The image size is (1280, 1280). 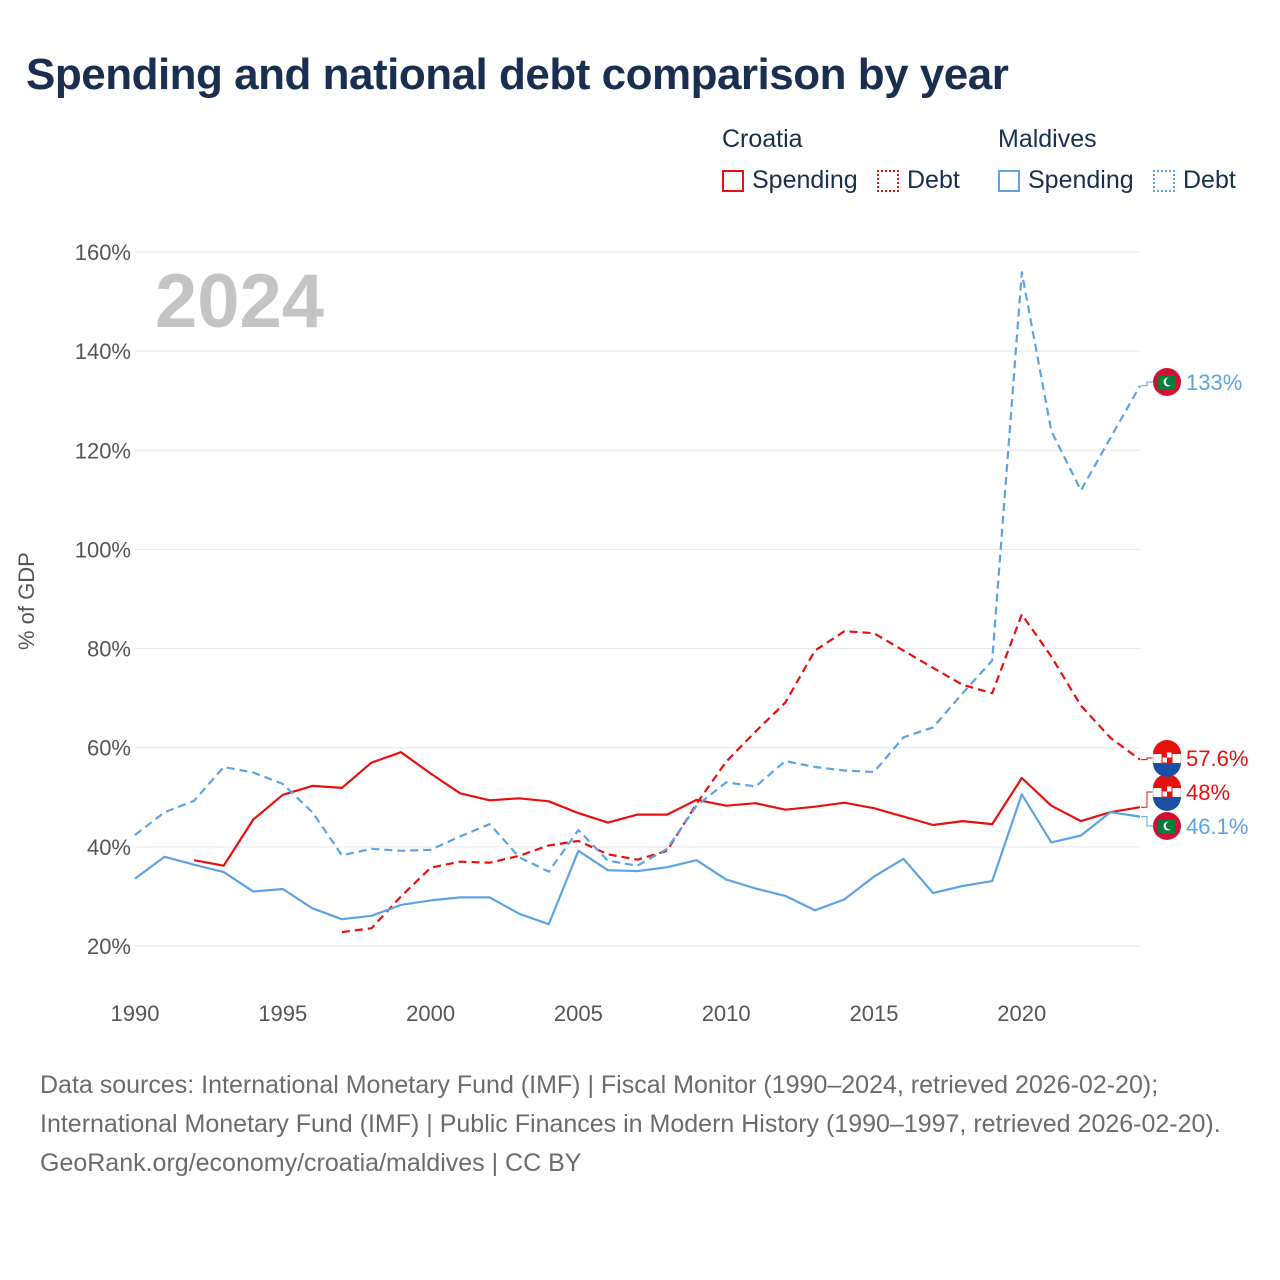 I want to click on y-tick-label: 80%, so click(x=109, y=649).